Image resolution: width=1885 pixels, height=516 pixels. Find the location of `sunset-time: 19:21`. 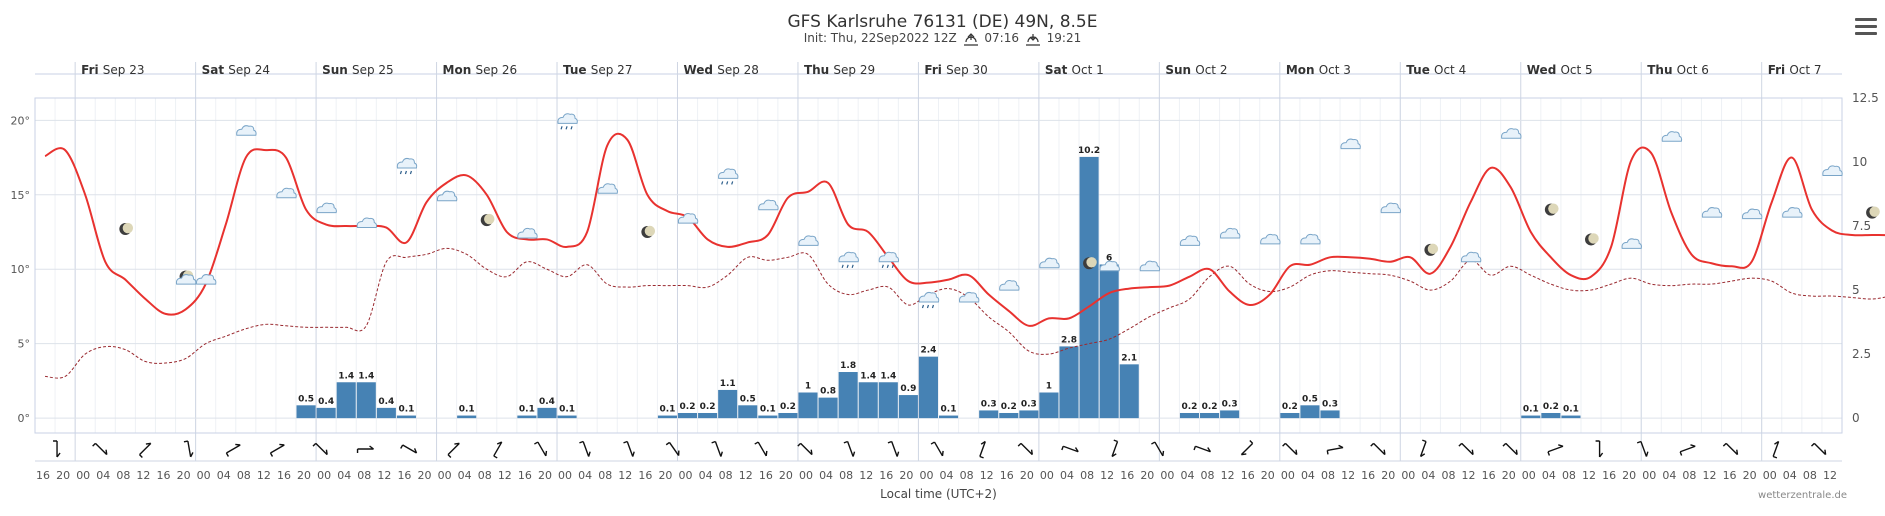

sunset-time: 19:21 is located at coordinates (1064, 38).